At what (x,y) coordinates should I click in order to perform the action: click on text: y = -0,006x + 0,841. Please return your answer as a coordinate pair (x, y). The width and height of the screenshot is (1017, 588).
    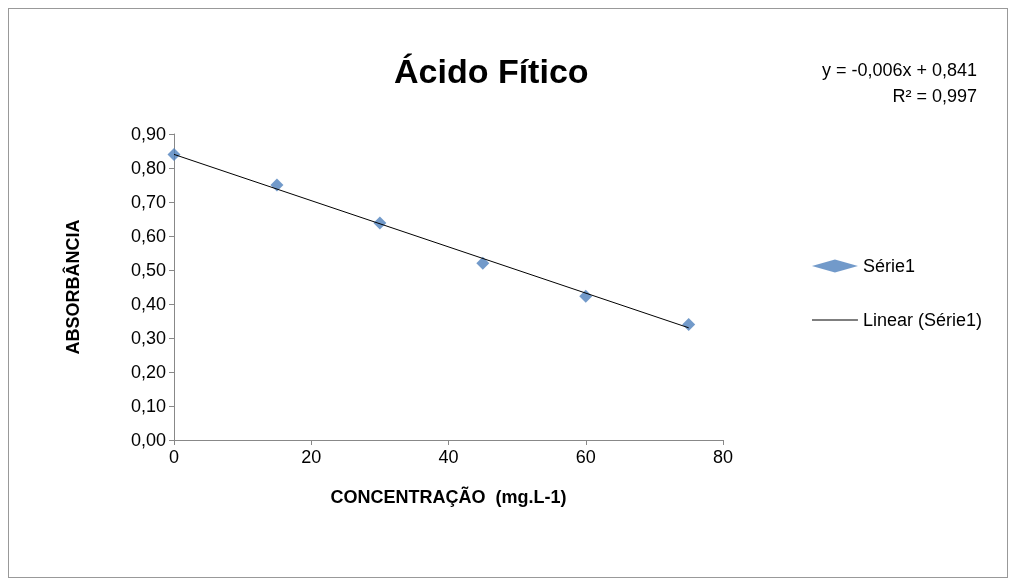
    Looking at the image, I should click on (899, 70).